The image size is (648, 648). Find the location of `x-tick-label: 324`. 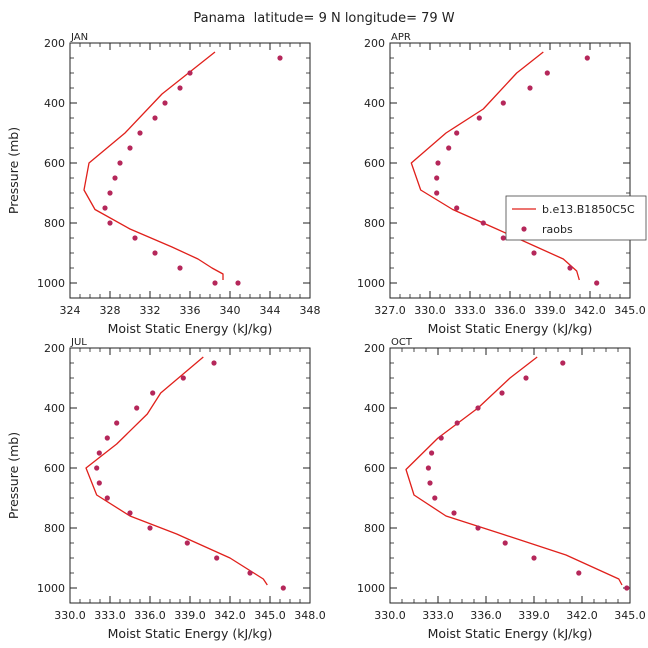

x-tick-label: 324 is located at coordinates (70, 310).